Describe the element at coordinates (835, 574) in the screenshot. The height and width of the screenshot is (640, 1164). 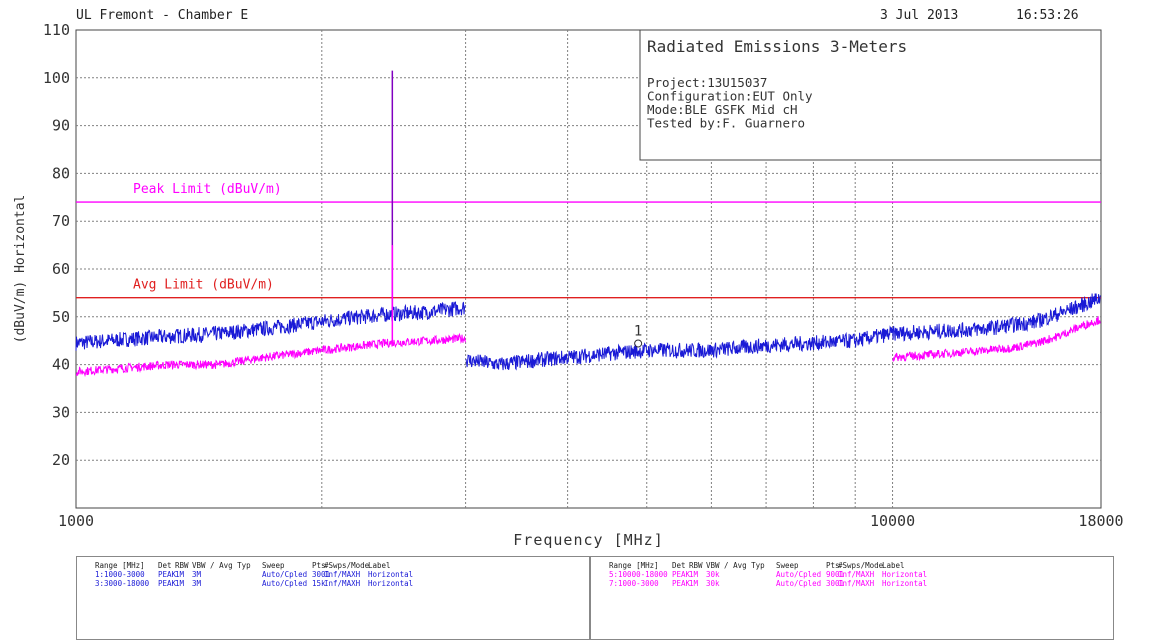
I see `table-cell: 9001` at that location.